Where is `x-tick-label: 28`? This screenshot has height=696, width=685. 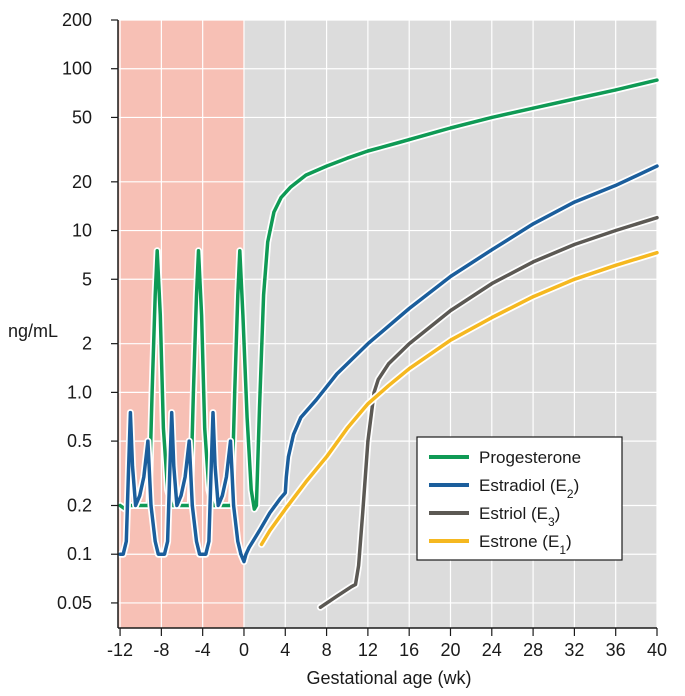 x-tick-label: 28 is located at coordinates (533, 650).